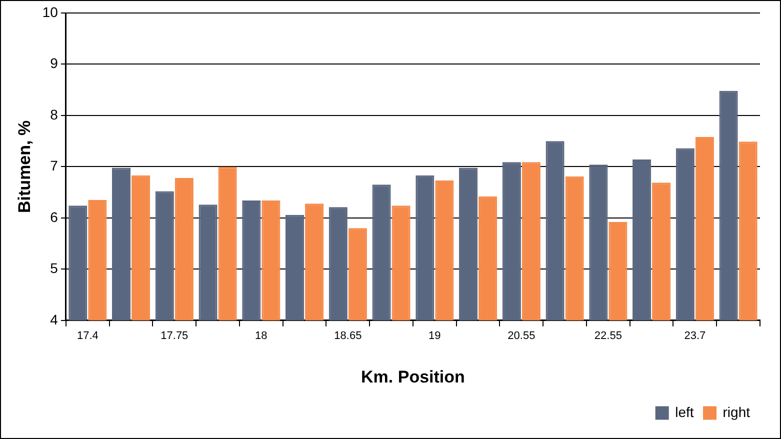 This screenshot has width=781, height=439. What do you see at coordinates (684, 412) in the screenshot?
I see `legend-label: left` at bounding box center [684, 412].